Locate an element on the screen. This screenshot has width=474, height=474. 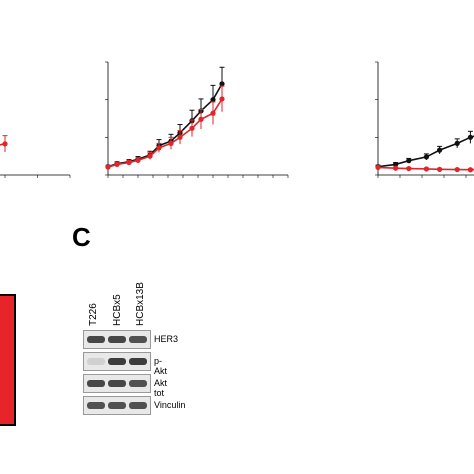
chart-hbcx5 is located at coordinates (197, 119).